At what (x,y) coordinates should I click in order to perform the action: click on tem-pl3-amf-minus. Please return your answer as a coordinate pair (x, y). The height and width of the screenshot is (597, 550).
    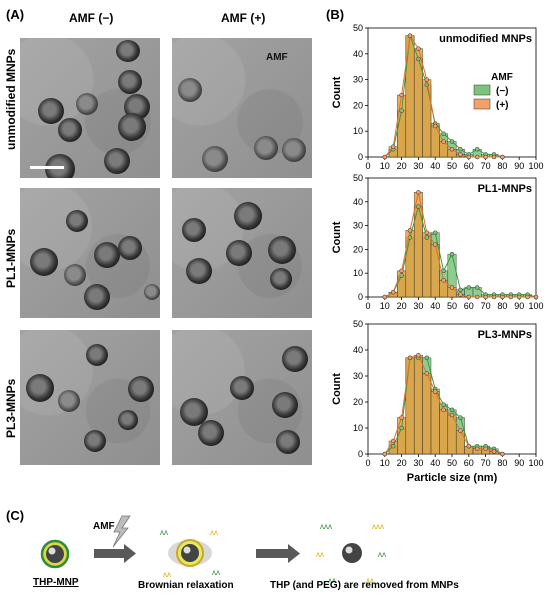
    Looking at the image, I should click on (90, 397).